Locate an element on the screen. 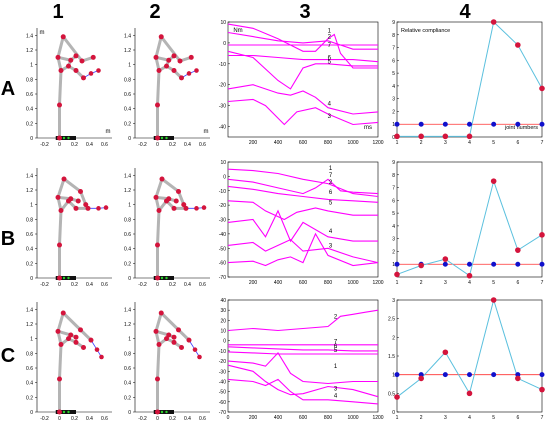 This screenshot has width=550, height=433. y-tick-label: 1.4 is located at coordinates (29, 36).